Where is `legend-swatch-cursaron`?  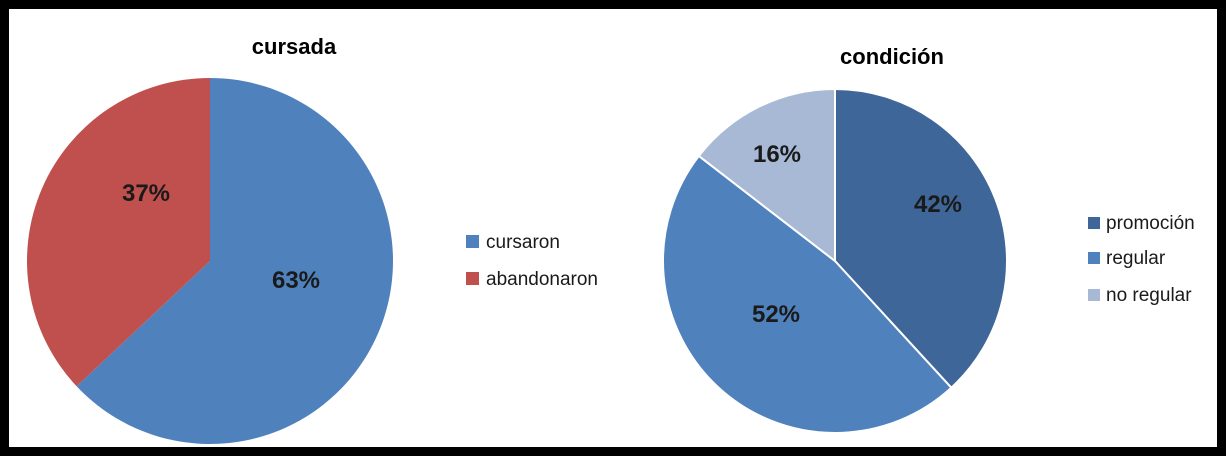 legend-swatch-cursaron is located at coordinates (472, 241).